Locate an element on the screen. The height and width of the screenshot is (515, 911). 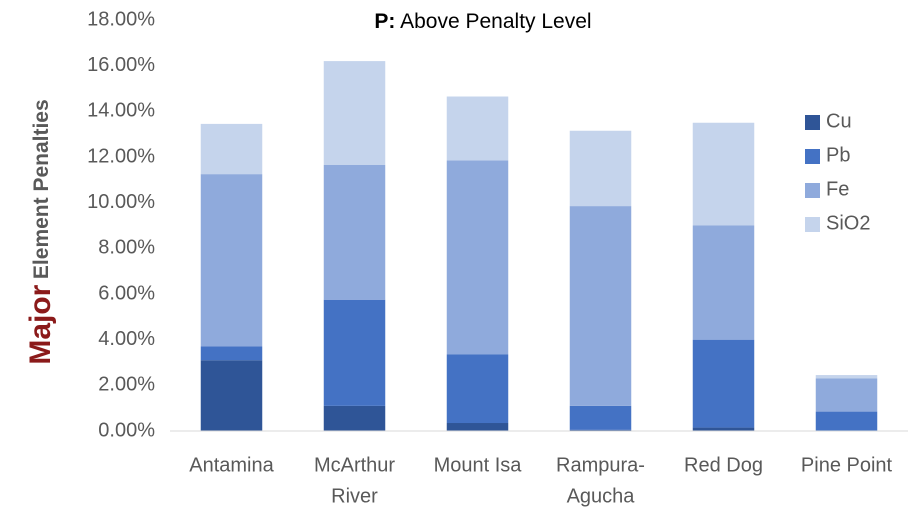
y-label-rest: Element Penalties is located at coordinates (41, 189).